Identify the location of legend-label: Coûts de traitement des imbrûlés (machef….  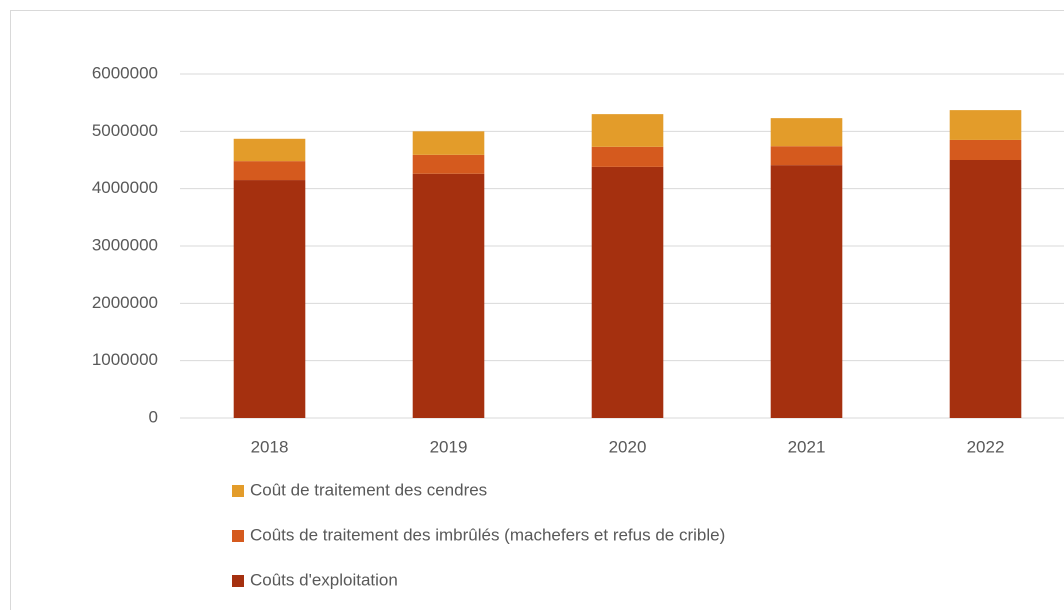
(487, 534).